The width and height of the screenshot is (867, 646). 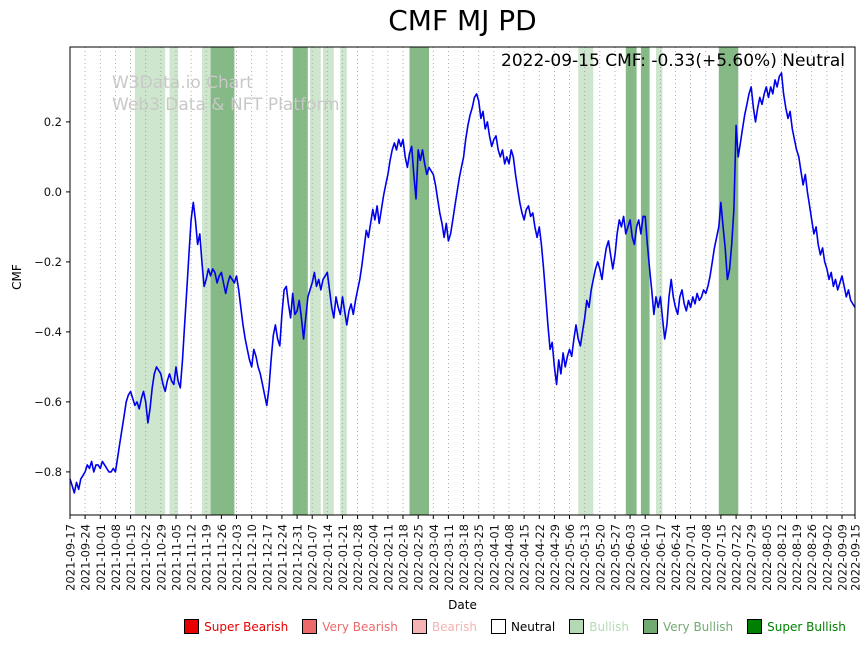 What do you see at coordinates (464, 557) in the screenshot?
I see `x-tick-label: 2022-03-18` at bounding box center [464, 557].